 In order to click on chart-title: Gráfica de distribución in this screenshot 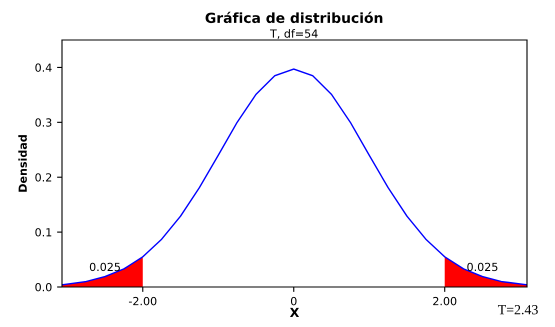, I will do `click(294, 18)`.